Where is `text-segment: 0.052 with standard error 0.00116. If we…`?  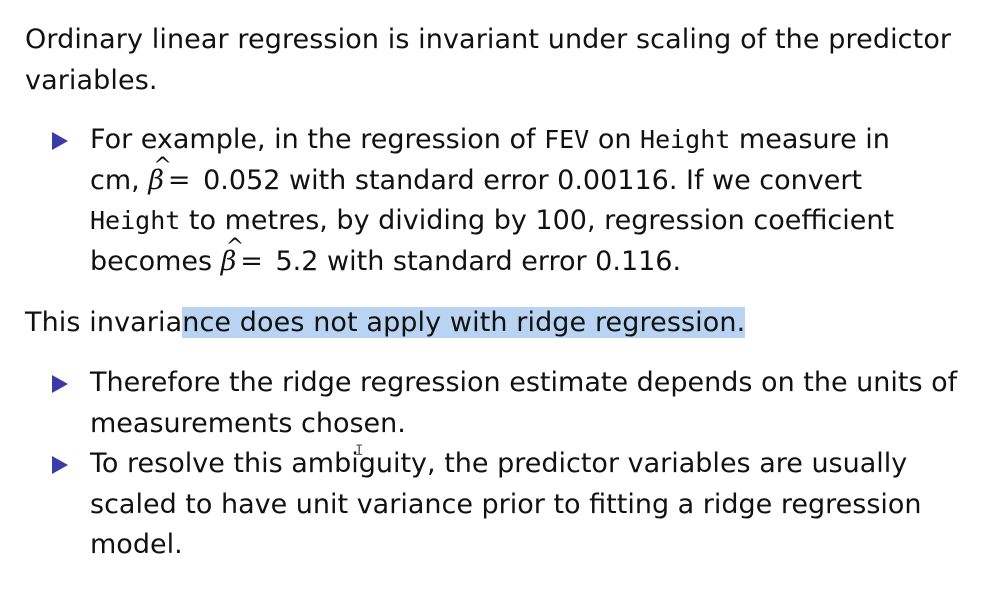 text-segment: 0.052 with standard error 0.00116. If we… is located at coordinates (528, 180).